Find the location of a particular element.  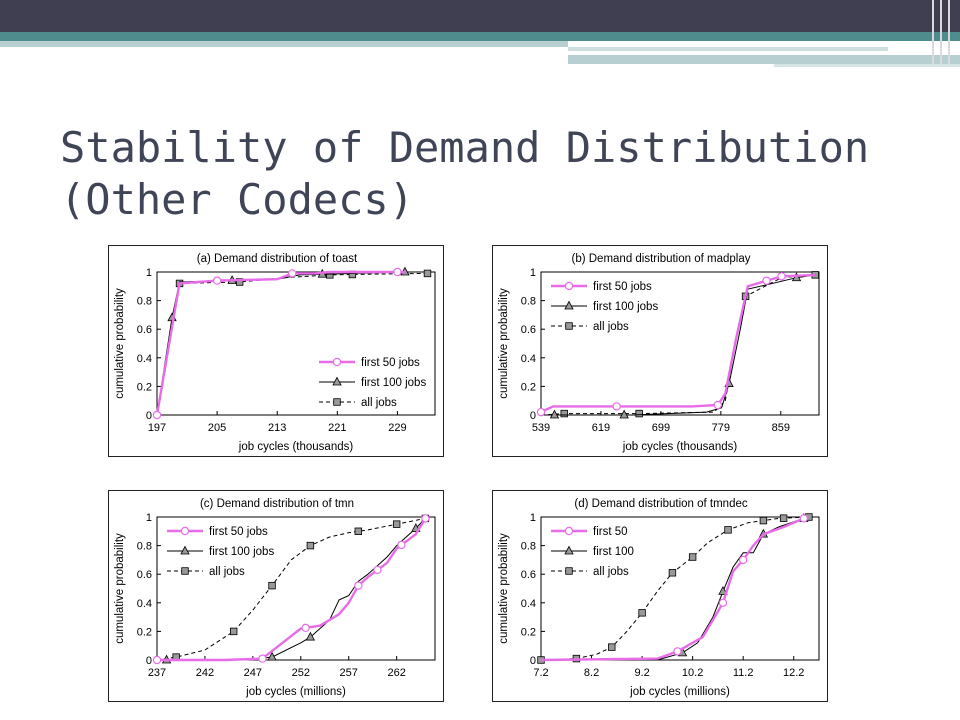

accent-stripe is located at coordinates (480, 36).